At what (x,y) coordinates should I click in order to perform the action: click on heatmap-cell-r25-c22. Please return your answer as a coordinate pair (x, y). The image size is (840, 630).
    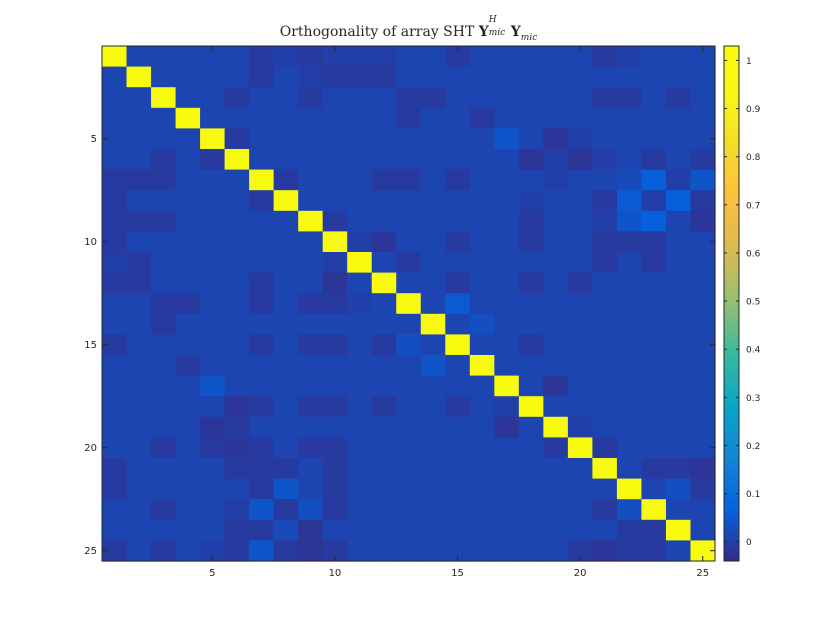
    Looking at the image, I should click on (629, 551).